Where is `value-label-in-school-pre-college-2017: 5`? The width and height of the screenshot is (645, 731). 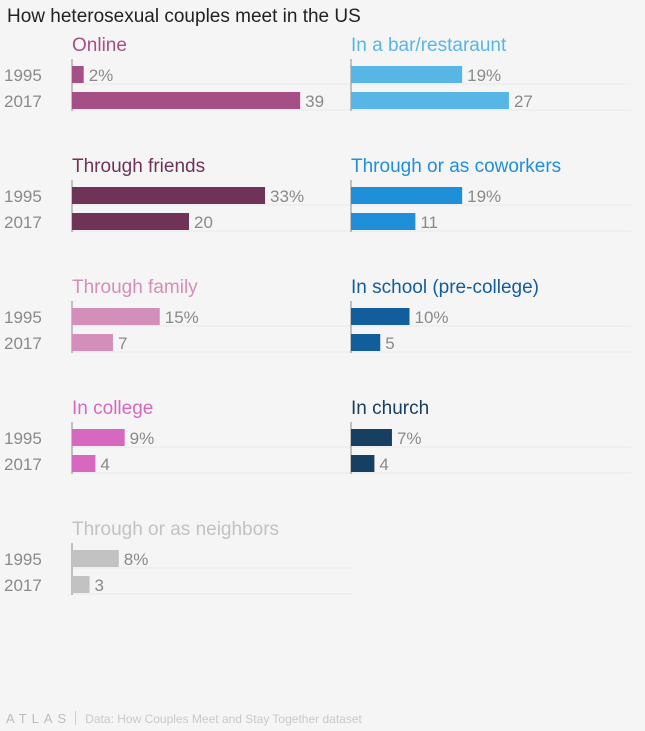 value-label-in-school-pre-college-2017: 5 is located at coordinates (389, 343).